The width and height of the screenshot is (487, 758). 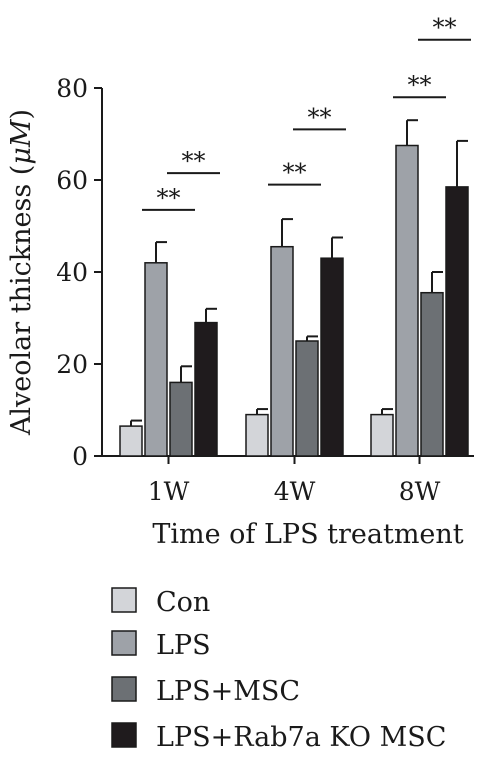 What do you see at coordinates (420, 491) in the screenshot?
I see `x-tick-label: 8W` at bounding box center [420, 491].